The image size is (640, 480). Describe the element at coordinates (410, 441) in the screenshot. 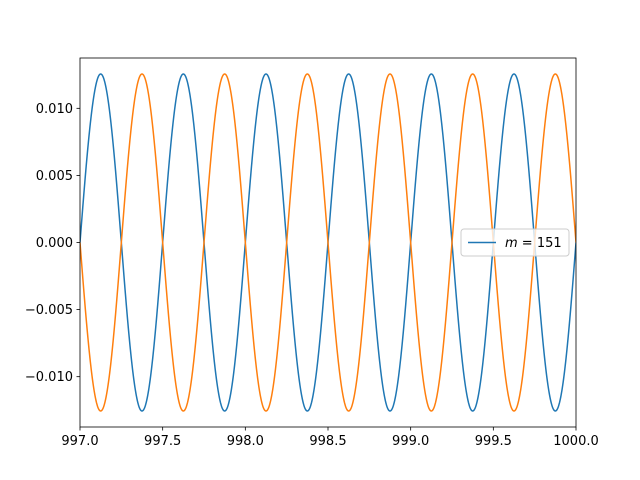

I see `x-tick-label: 999.0` at that location.